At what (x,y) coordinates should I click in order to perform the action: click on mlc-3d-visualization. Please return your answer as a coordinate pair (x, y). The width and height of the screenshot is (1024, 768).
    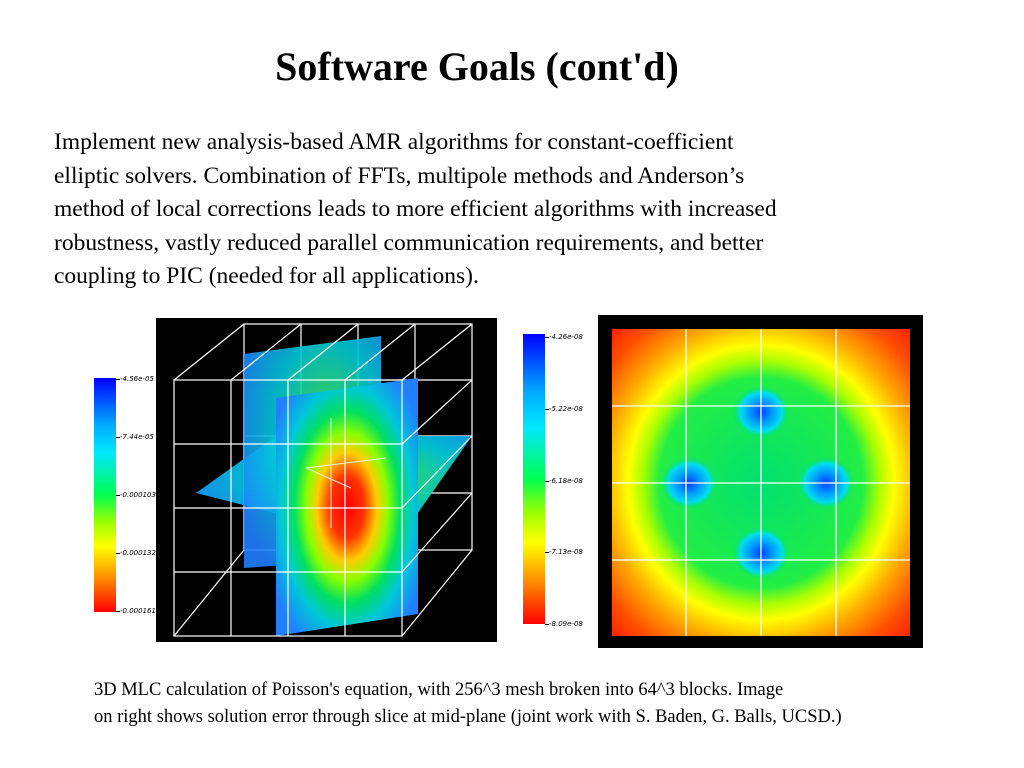
    Looking at the image, I should click on (326, 480).